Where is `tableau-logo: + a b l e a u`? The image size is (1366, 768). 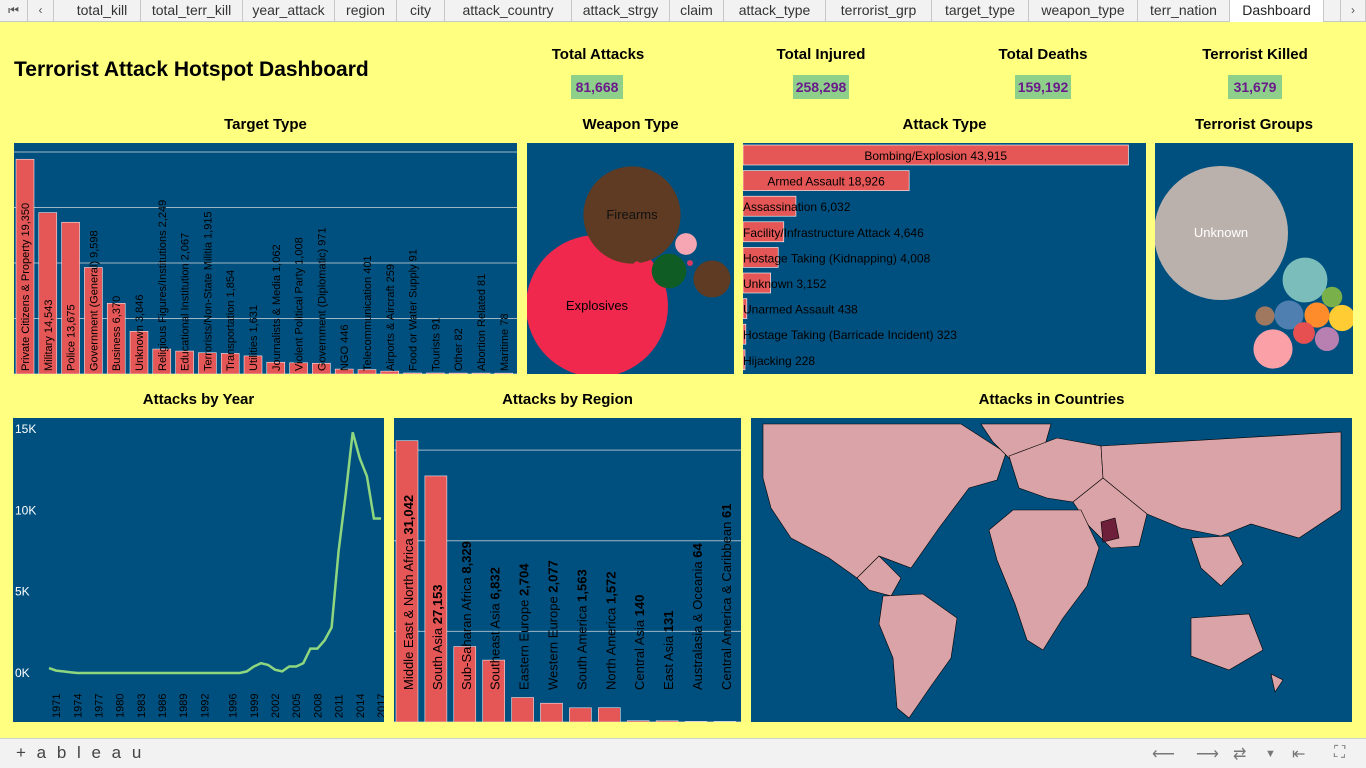
tableau-logo: + a b l e a u is located at coordinates (80, 752).